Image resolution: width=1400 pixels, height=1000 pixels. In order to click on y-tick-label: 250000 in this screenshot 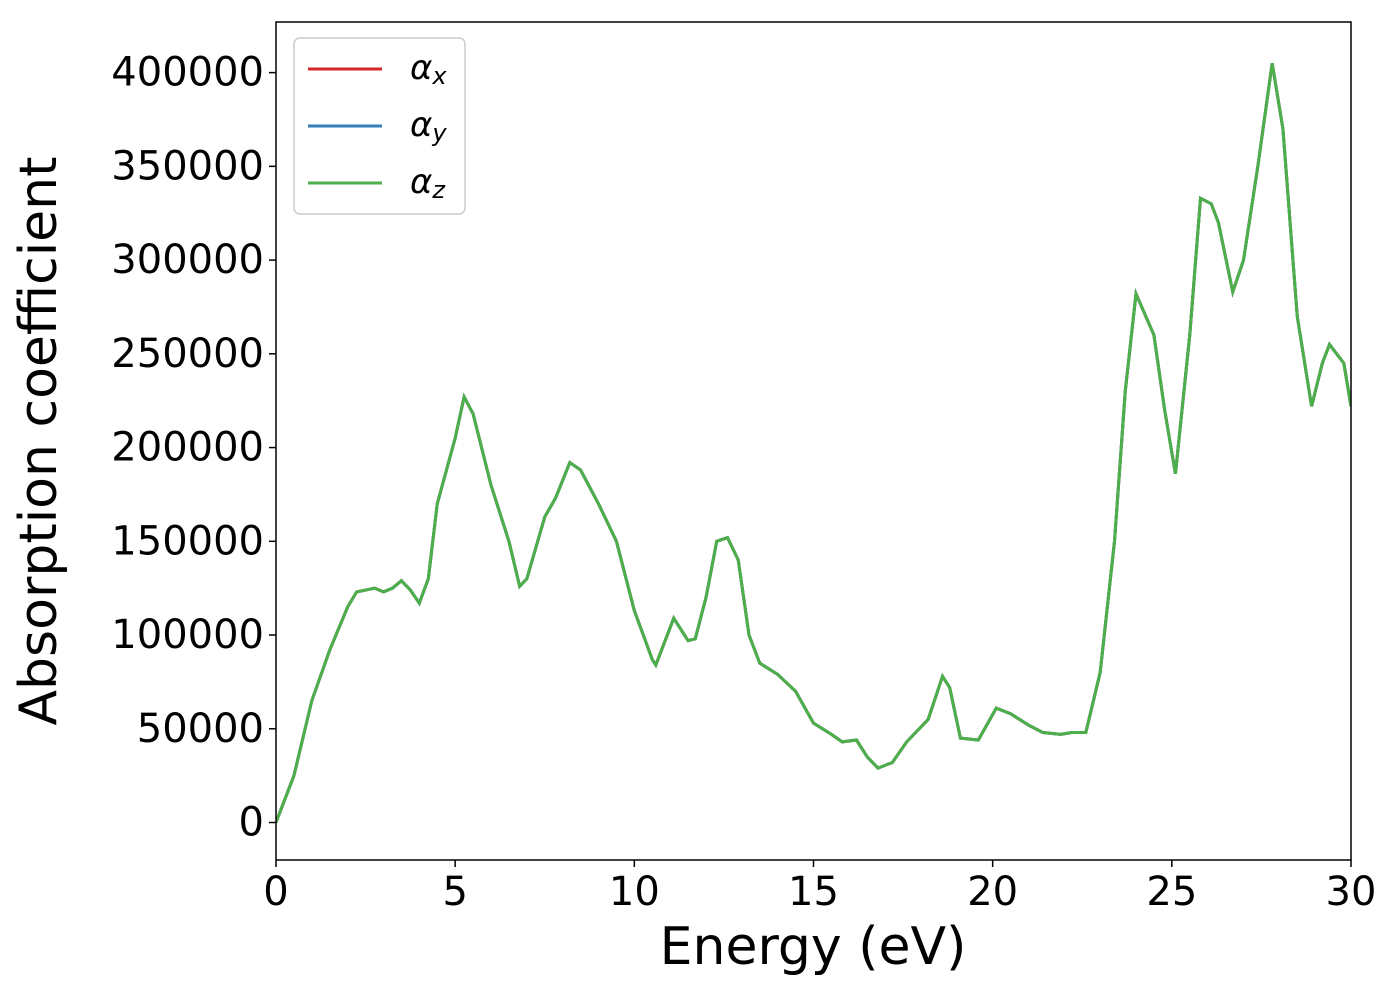, I will do `click(187, 354)`.